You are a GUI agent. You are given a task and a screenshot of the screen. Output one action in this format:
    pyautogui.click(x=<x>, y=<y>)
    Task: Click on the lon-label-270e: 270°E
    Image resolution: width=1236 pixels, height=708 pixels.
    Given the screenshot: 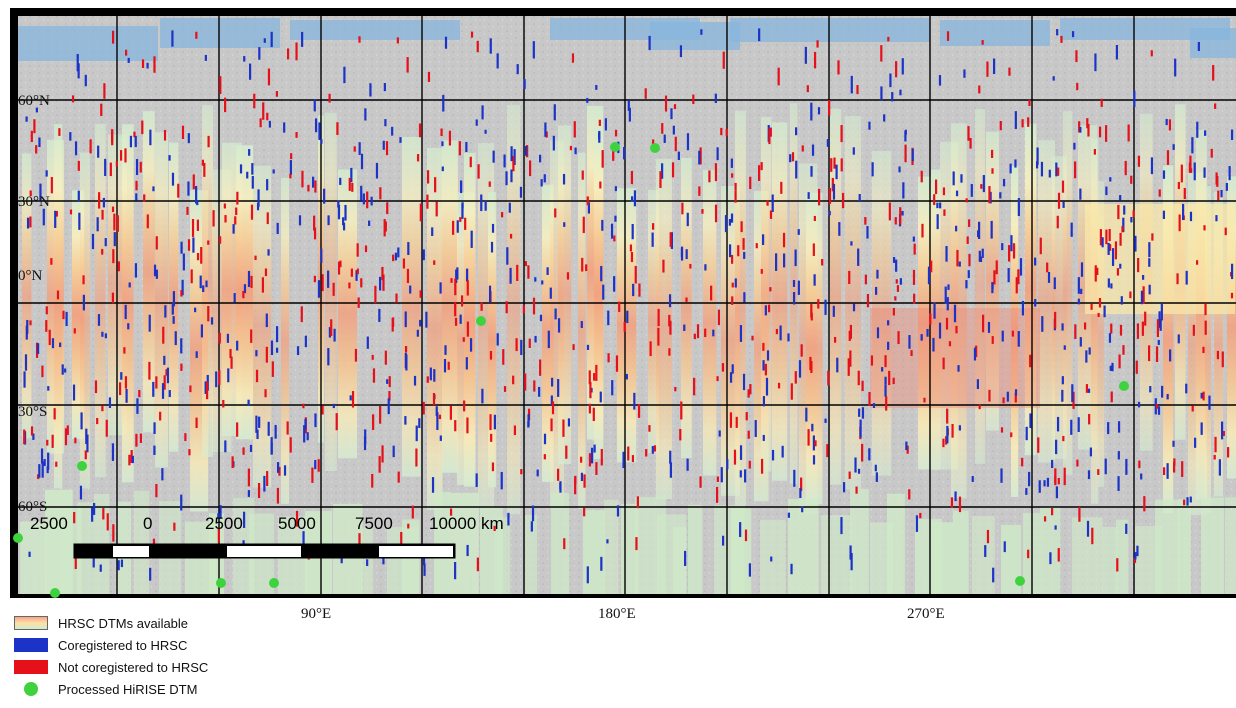 What is the action you would take?
    pyautogui.click(x=926, y=614)
    